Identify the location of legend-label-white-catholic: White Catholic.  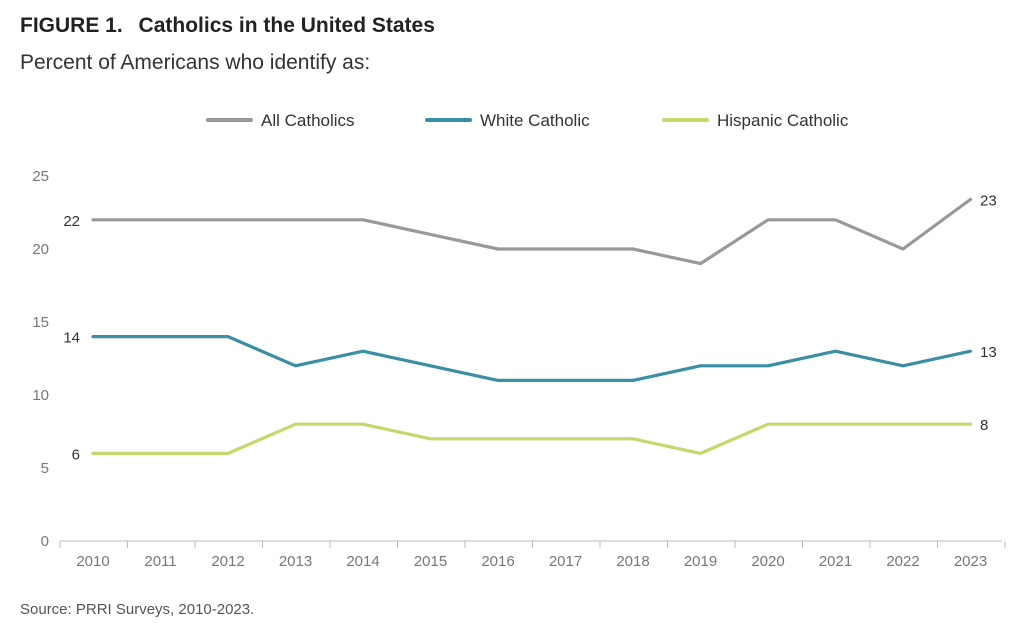
(535, 120).